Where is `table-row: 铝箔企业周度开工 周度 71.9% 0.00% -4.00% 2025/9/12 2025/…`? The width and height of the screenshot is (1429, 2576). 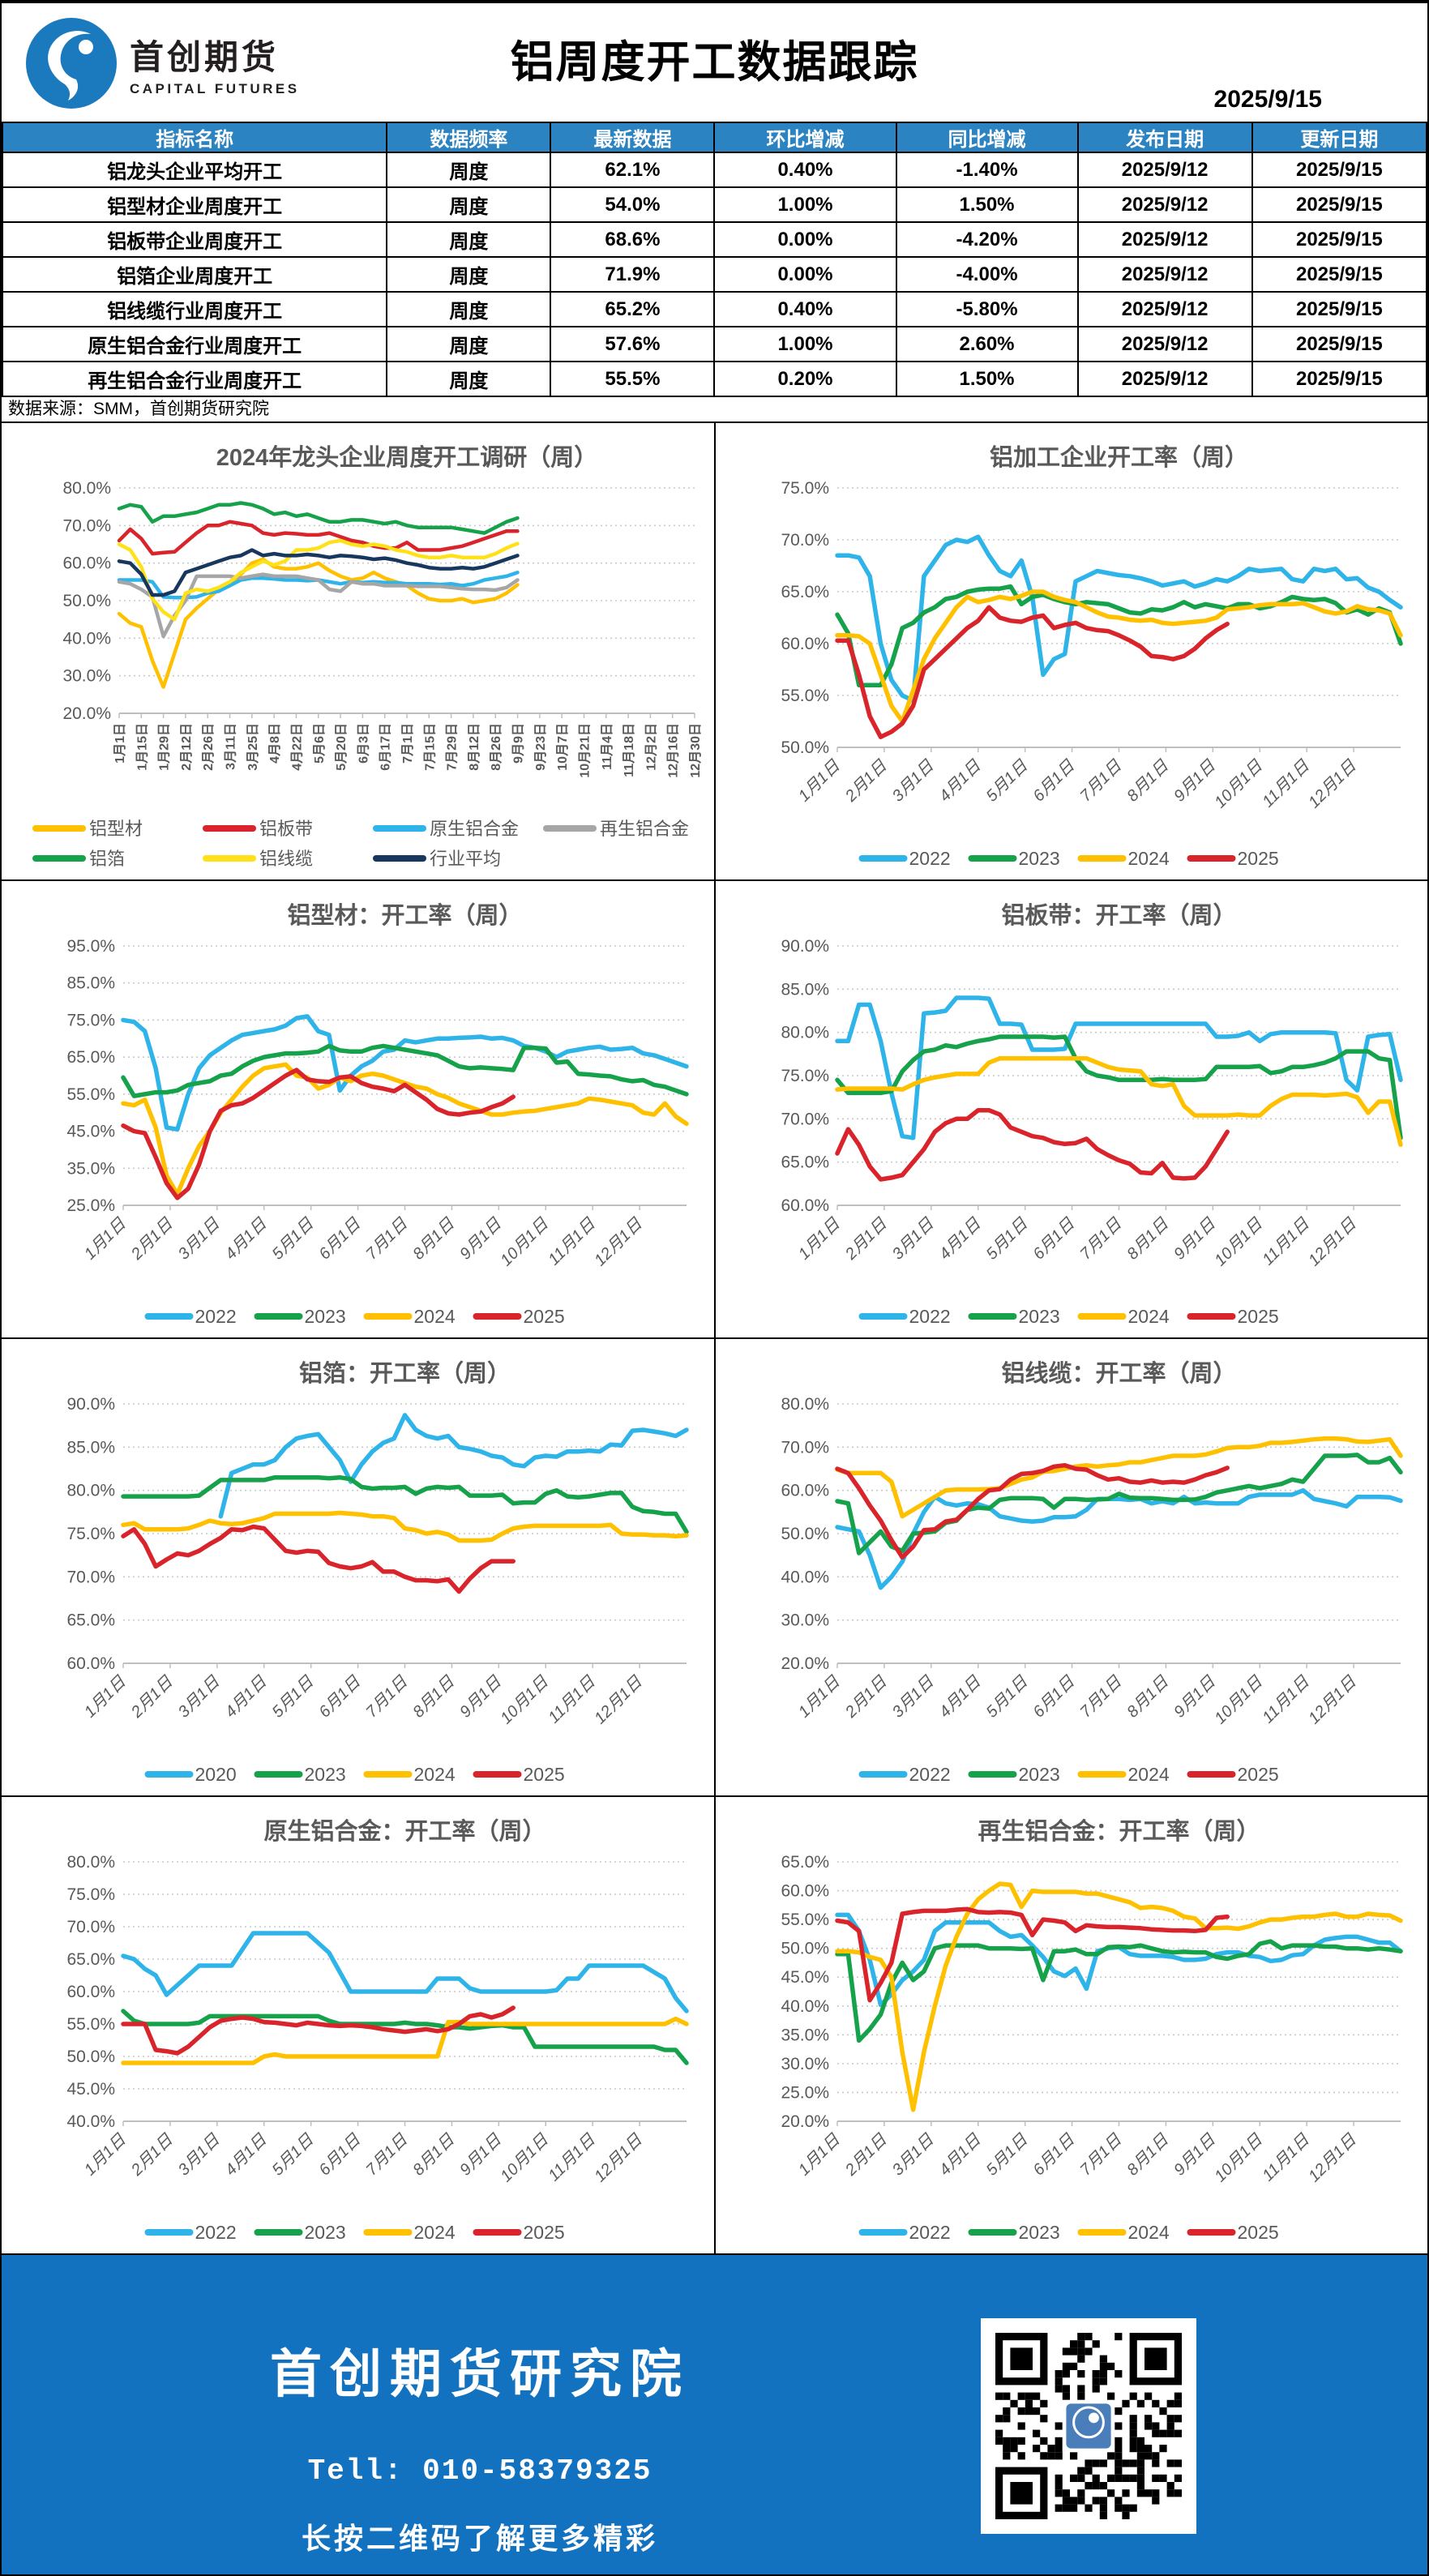 table-row: 铝箔企业周度开工 周度 71.9% 0.00% -4.00% 2025/9/12 2025/… is located at coordinates (714, 274).